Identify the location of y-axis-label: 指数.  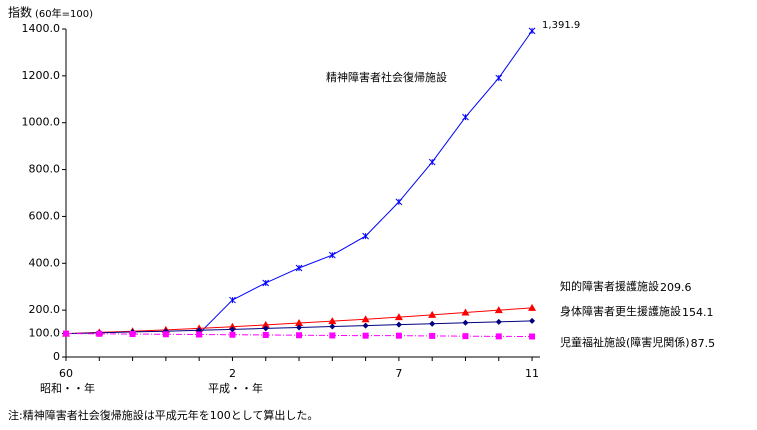
(20, 12).